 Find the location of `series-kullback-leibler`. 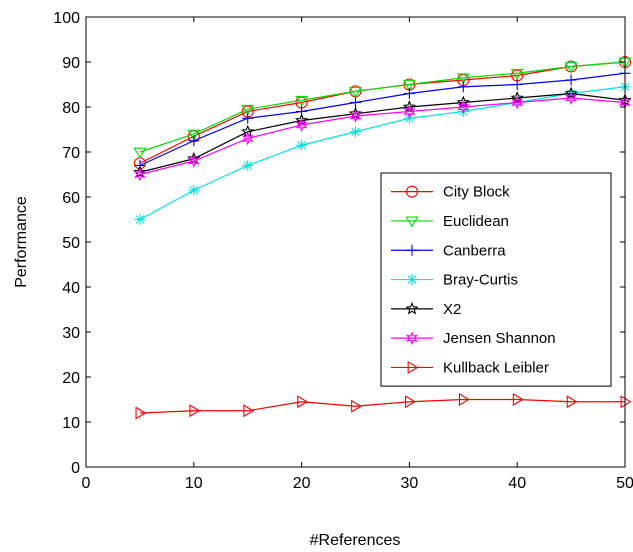

series-kullback-leibler is located at coordinates (383, 406).